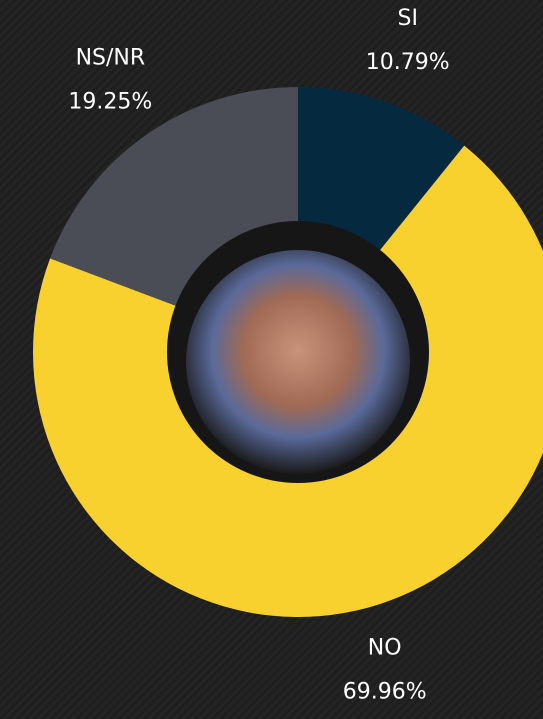  What do you see at coordinates (110, 102) in the screenshot?
I see `slice-value-label: 19.25%` at bounding box center [110, 102].